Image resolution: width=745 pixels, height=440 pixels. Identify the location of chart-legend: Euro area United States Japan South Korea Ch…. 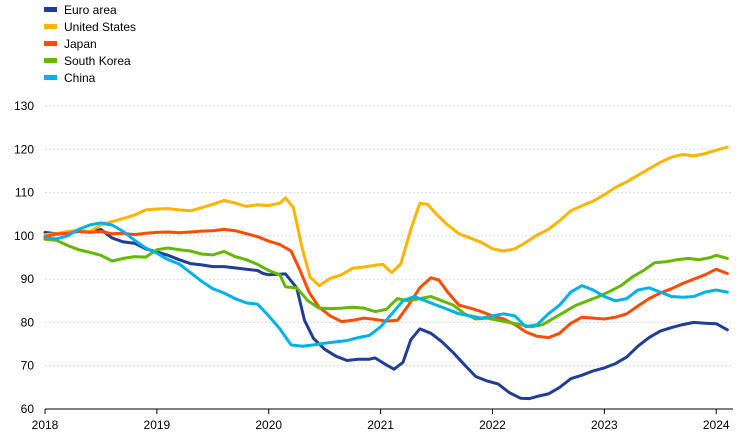
(90, 44).